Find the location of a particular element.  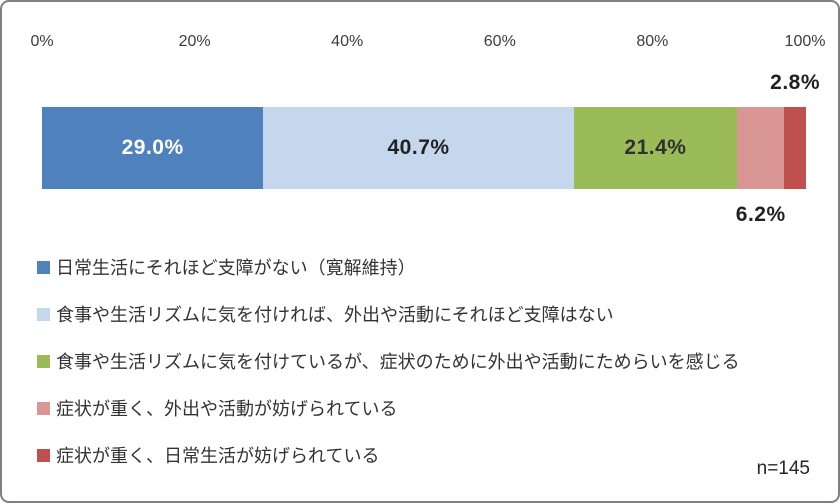

legend-item: 日常生活にそれほど支障がない（寛解維持） is located at coordinates (388, 267).